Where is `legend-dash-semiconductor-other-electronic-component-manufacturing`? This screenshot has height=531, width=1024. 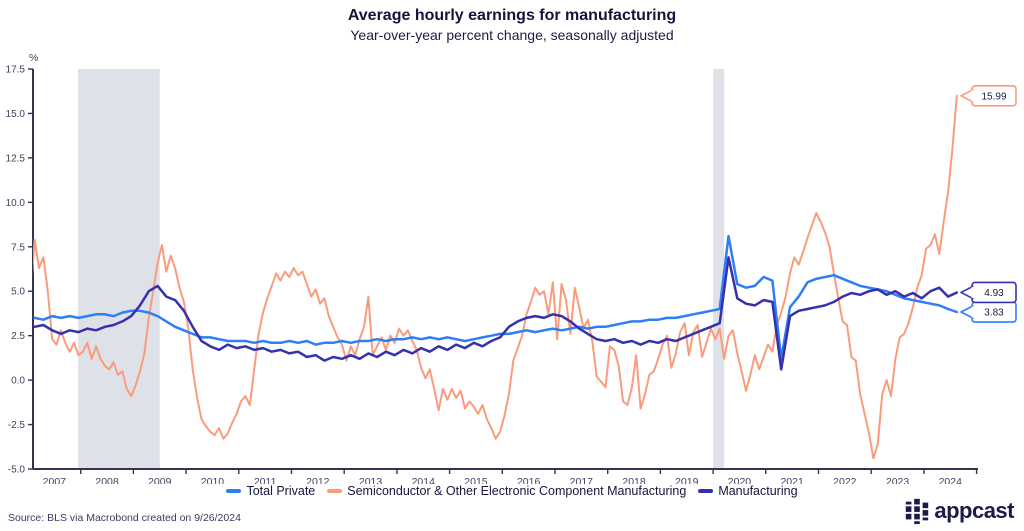
legend-dash-semiconductor-other-electronic-component-manufacturing is located at coordinates (335, 491).